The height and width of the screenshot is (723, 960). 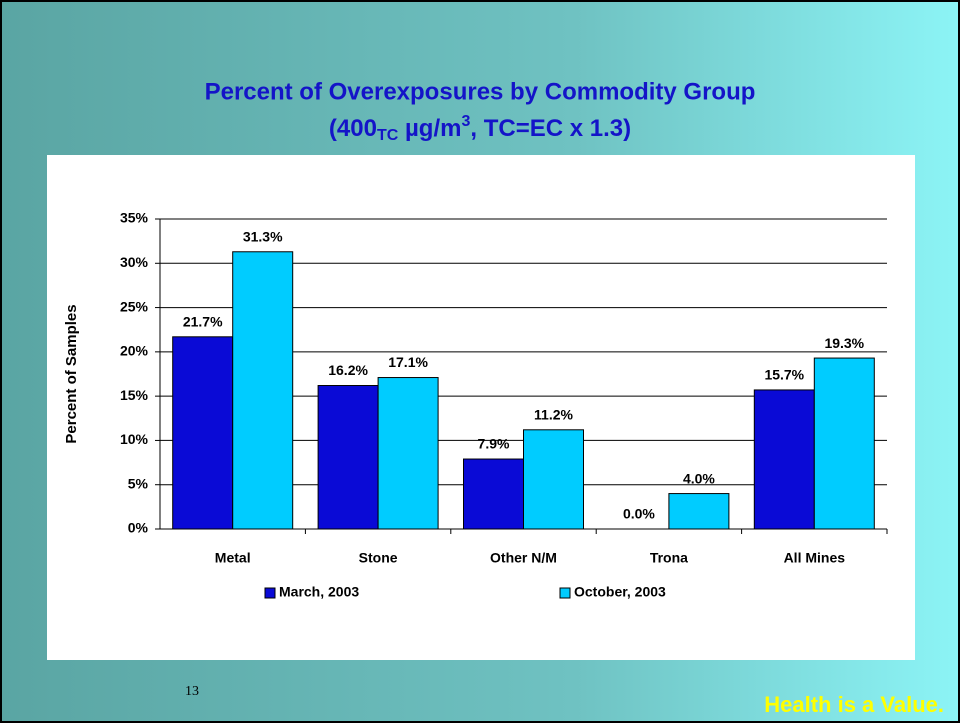 What do you see at coordinates (408, 362) in the screenshot?
I see `value-label: 17.1%` at bounding box center [408, 362].